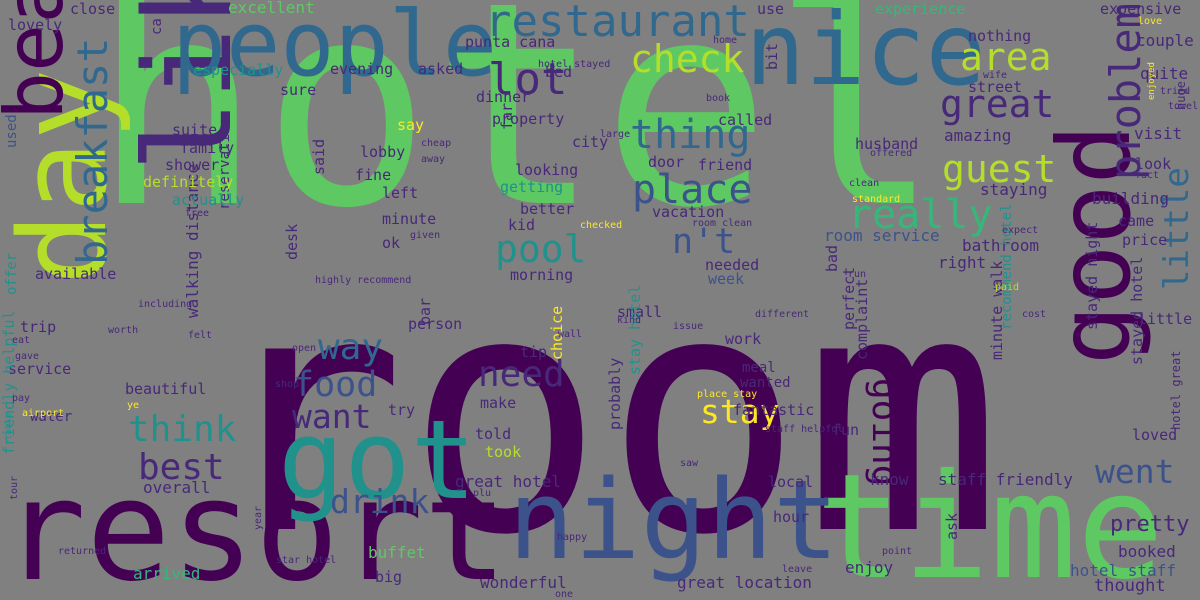 Image resolution: width=1200 pixels, height=600 pixels. What do you see at coordinates (319, 156) in the screenshot?
I see `word: said` at bounding box center [319, 156].